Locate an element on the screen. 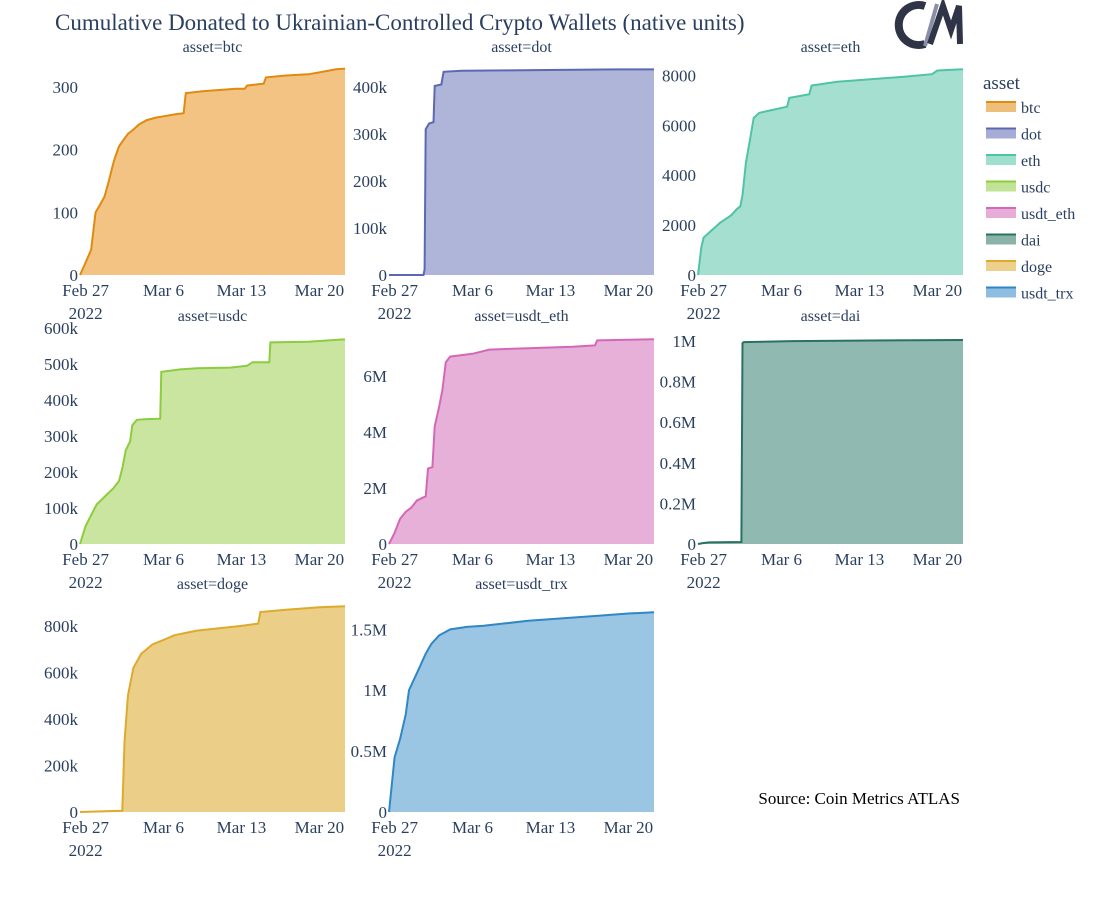 The image size is (1100, 900). series-line-btc is located at coordinates (212, 171).